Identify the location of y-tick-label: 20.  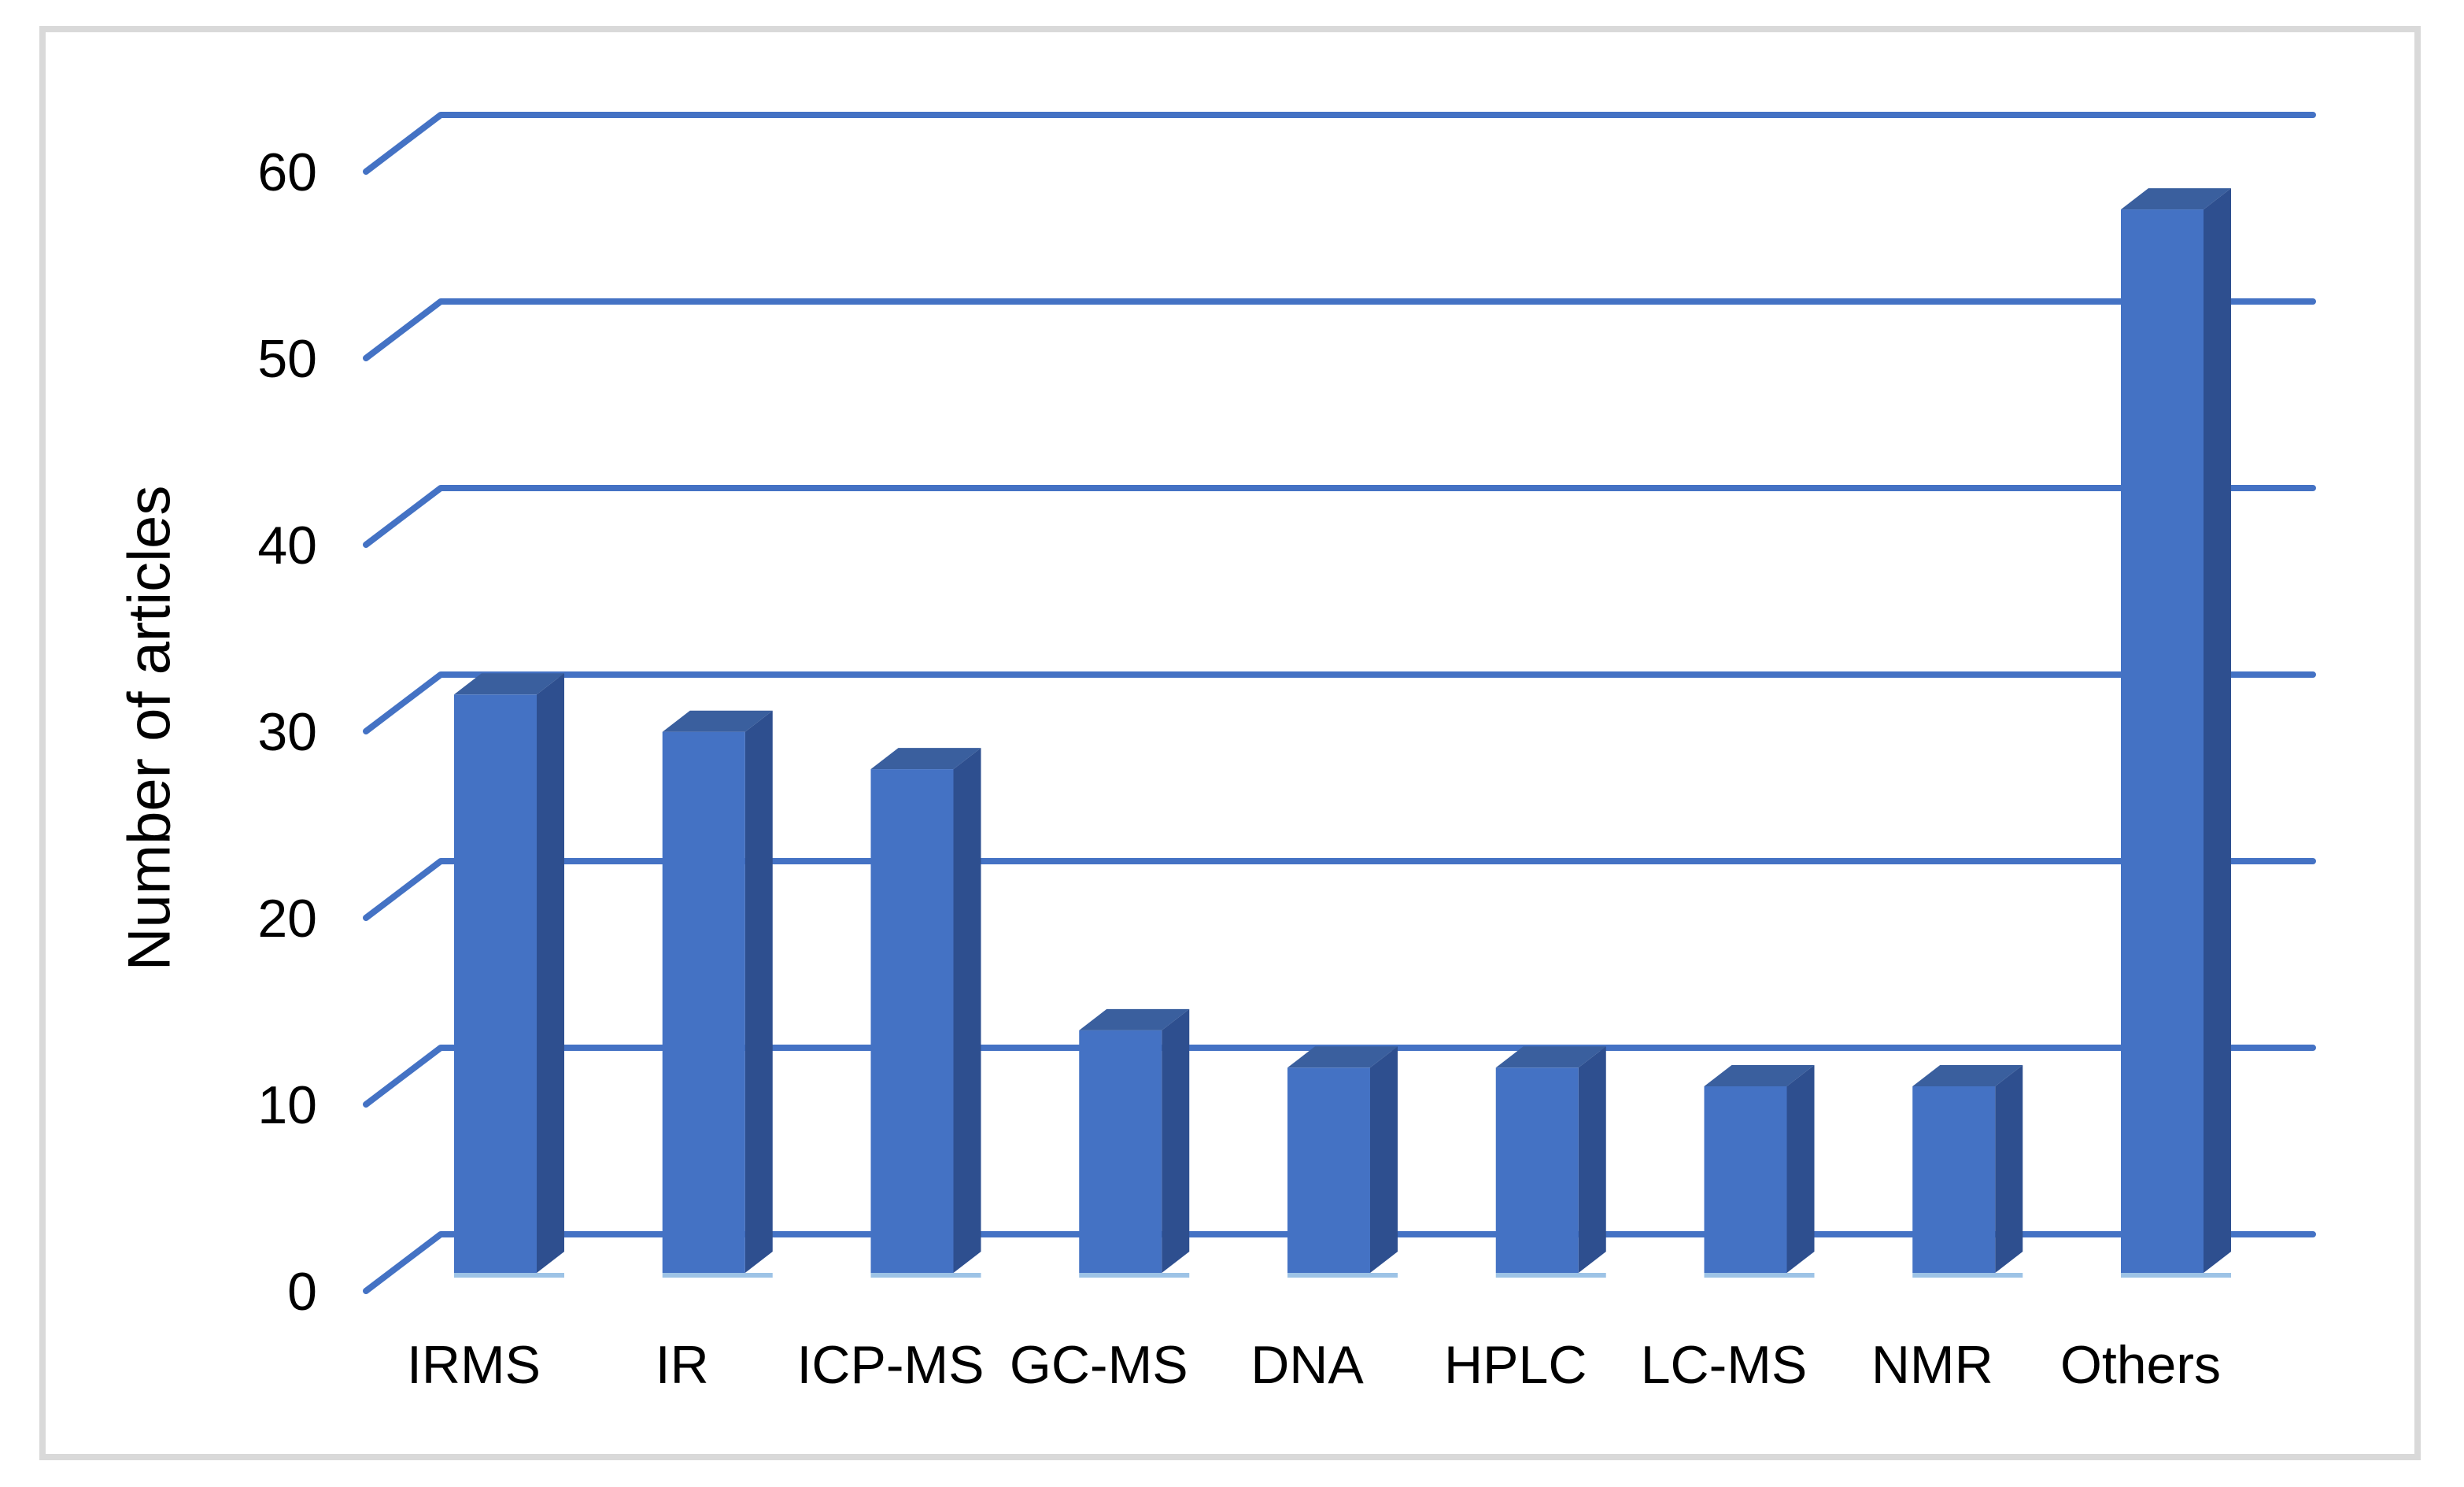
(287, 919).